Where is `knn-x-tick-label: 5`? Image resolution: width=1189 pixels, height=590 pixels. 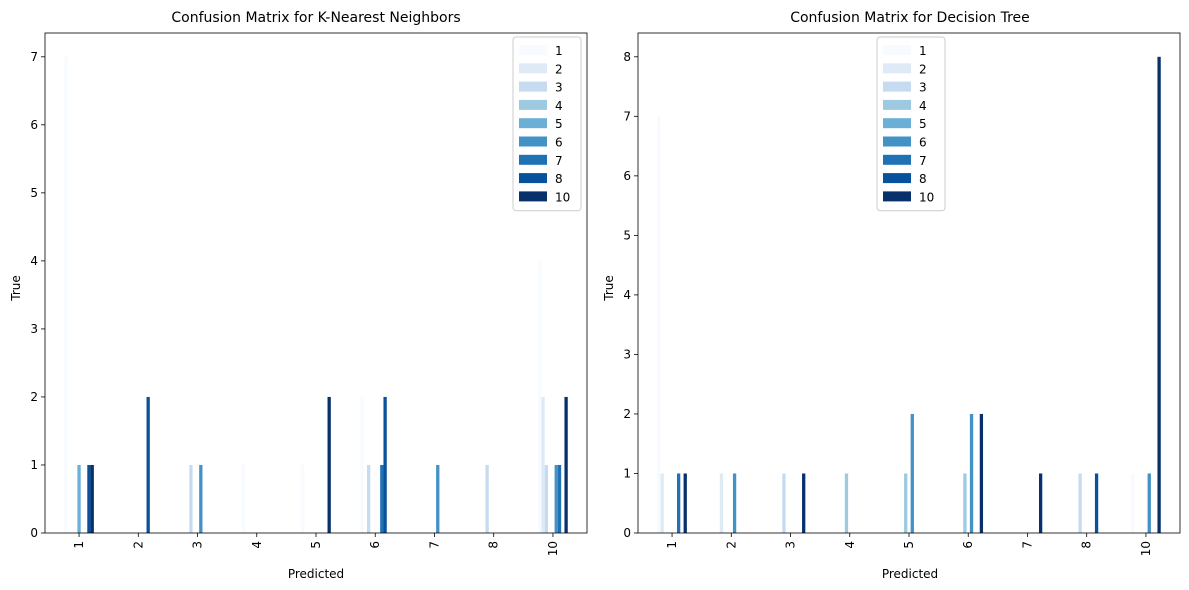 knn-x-tick-label: 5 is located at coordinates (316, 545).